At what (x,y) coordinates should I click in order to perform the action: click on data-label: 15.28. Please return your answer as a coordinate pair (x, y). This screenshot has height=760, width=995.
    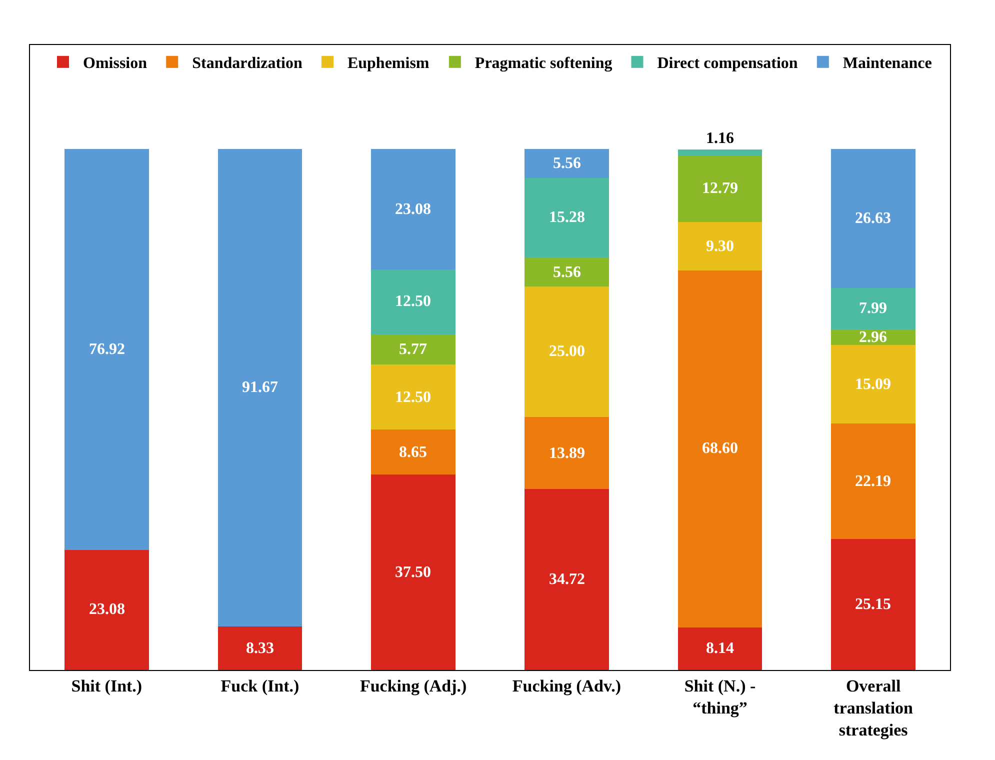
    Looking at the image, I should click on (567, 217).